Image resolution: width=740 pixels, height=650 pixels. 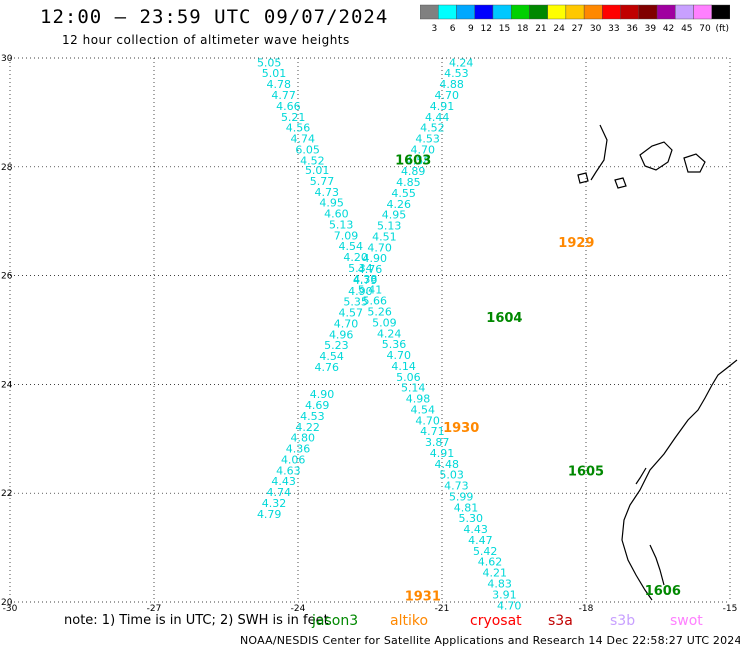 What do you see at coordinates (442, 453) in the screenshot?
I see `wave-height-label: 4.91` at bounding box center [442, 453].